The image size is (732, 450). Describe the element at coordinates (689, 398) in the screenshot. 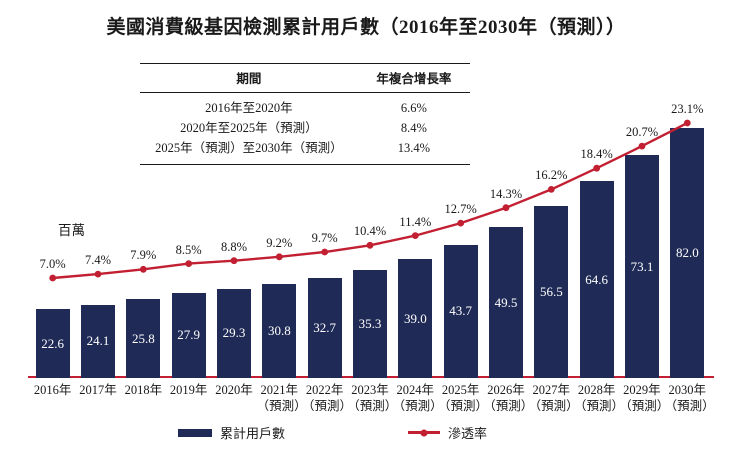

I see `x-axis-label-2030年: 2030年 （預測）` at that location.